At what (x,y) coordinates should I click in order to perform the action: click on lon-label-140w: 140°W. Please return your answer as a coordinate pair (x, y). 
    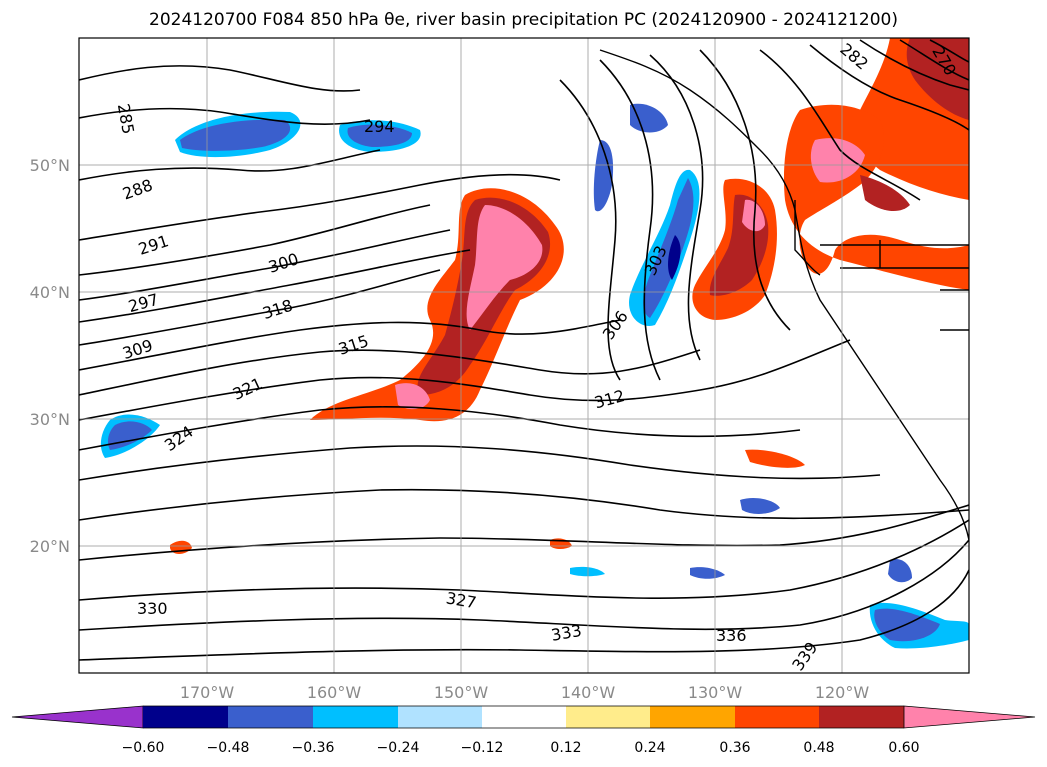
    Looking at the image, I should click on (588, 692).